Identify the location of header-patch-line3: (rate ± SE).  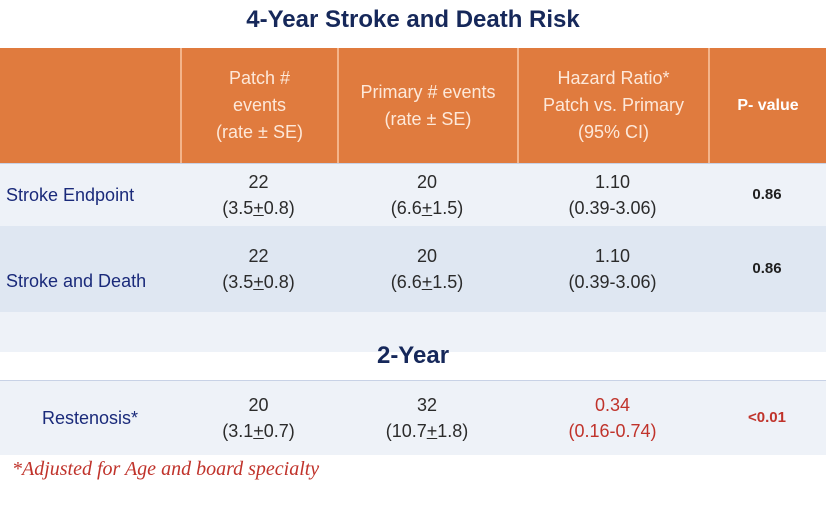
(259, 132).